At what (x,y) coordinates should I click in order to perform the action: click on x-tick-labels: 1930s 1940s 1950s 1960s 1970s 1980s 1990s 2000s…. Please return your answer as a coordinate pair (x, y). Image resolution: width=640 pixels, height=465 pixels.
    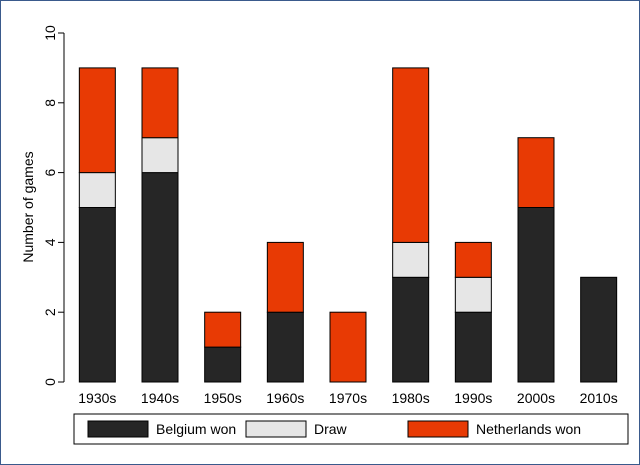
    Looking at the image, I should click on (347, 398).